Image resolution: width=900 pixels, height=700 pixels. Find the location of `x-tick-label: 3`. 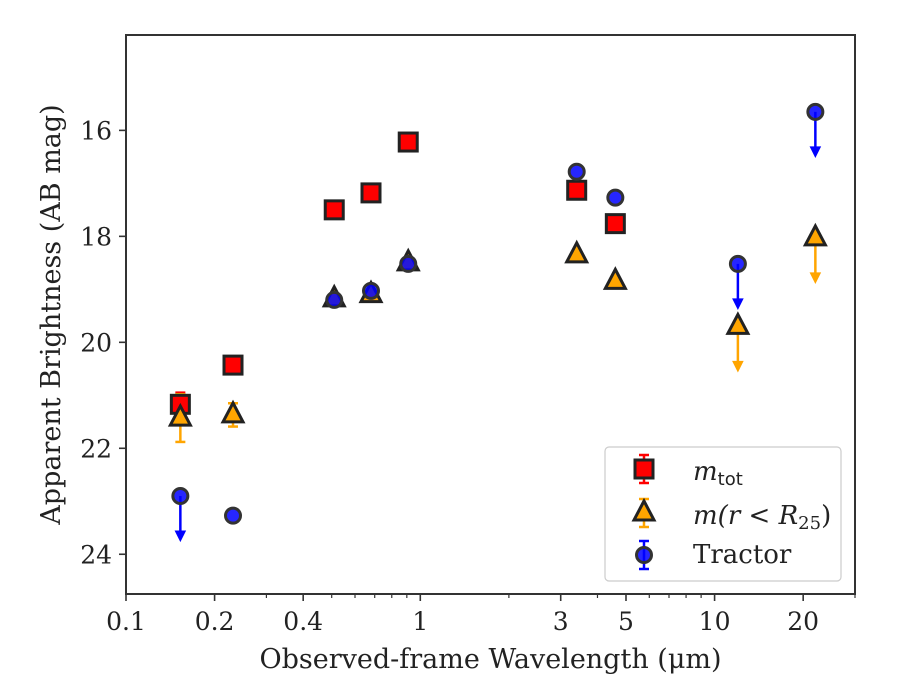

x-tick-label: 3 is located at coordinates (561, 621).